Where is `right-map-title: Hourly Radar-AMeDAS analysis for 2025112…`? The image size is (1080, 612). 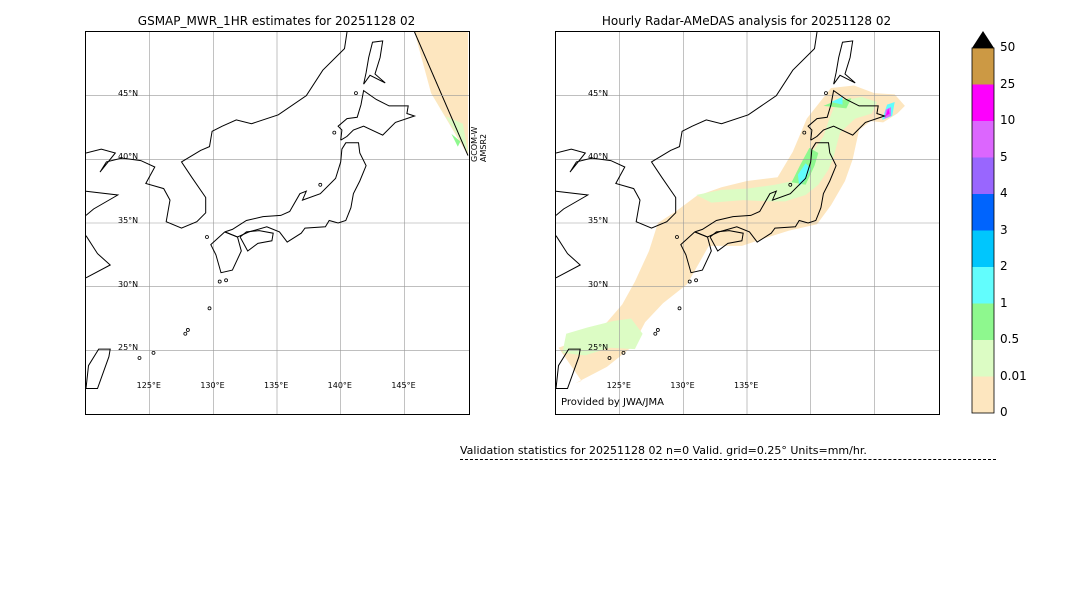 right-map-title: Hourly Radar-AMeDAS analysis for 2025112… is located at coordinates (746, 21).